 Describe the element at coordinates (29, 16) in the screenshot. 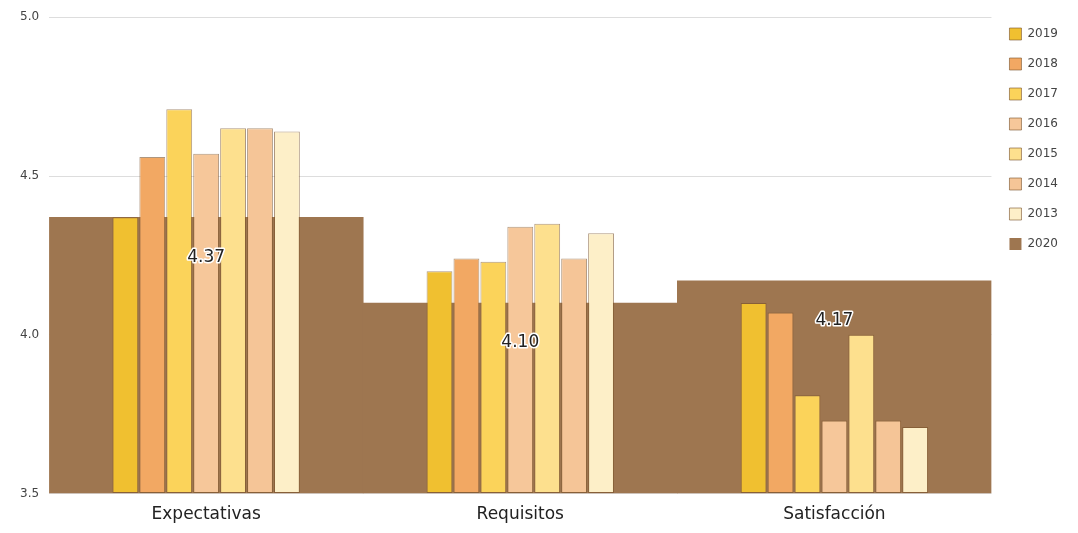

I see `y-tick-label: 5.0` at that location.